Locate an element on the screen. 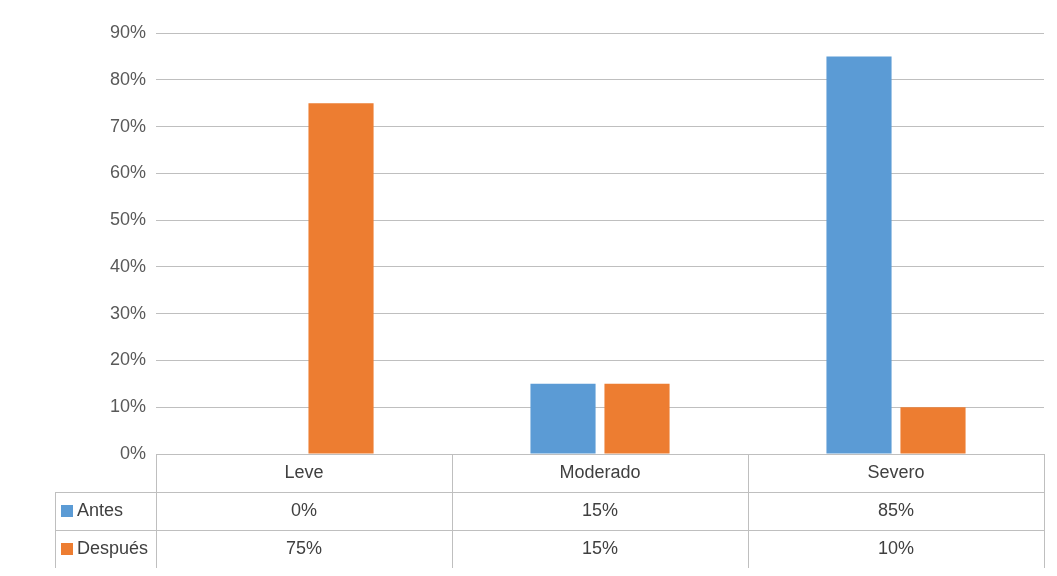 This screenshot has height=576, width=1057. data-label: 0% is located at coordinates (304, 509).